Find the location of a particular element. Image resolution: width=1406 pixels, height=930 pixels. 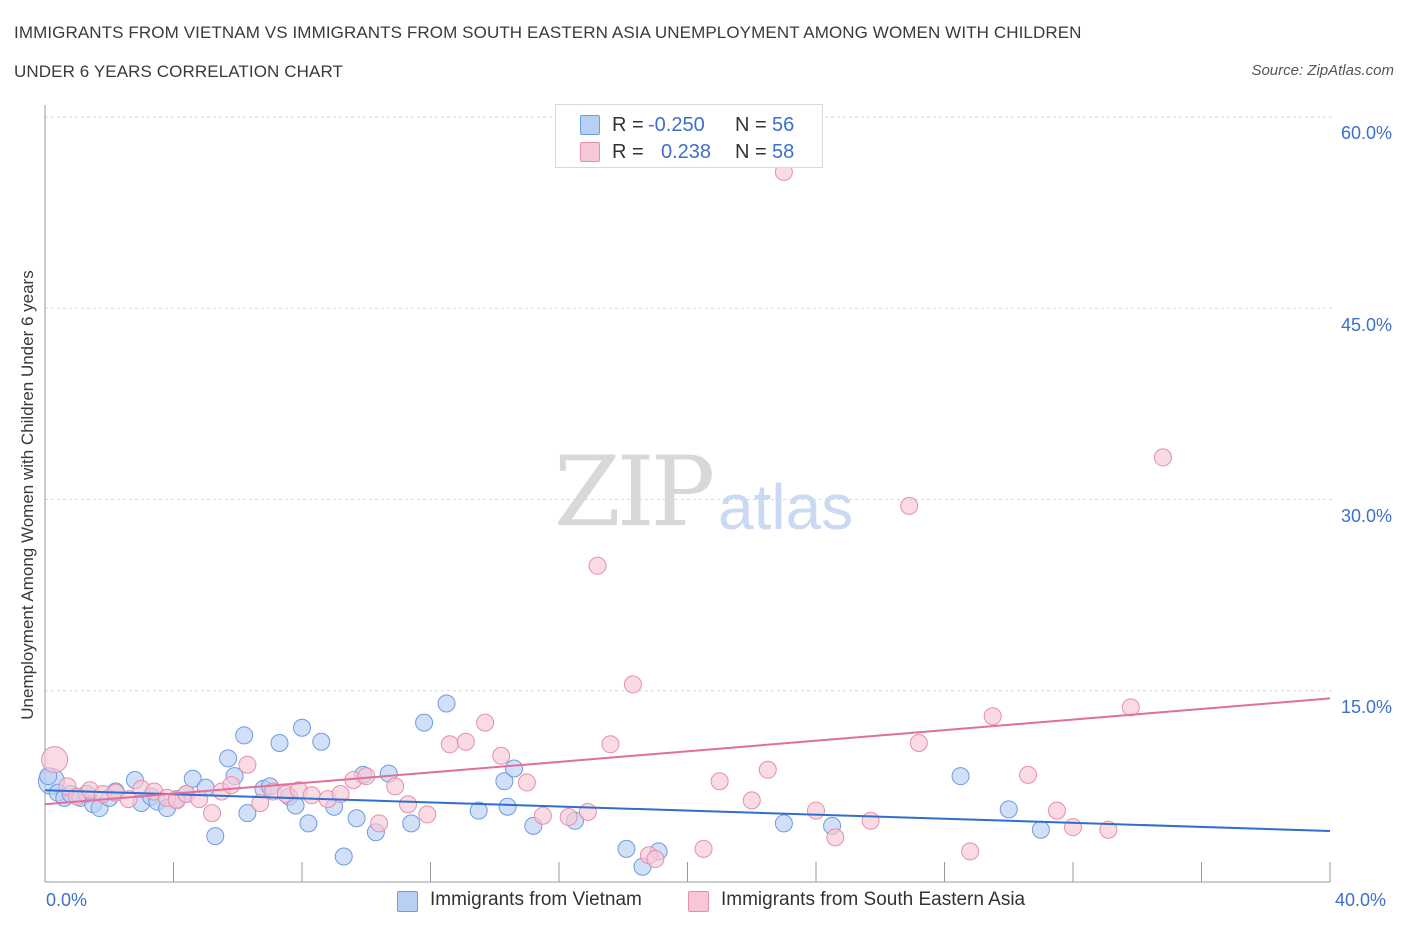

r-value: -0.250 is located at coordinates (676, 125).